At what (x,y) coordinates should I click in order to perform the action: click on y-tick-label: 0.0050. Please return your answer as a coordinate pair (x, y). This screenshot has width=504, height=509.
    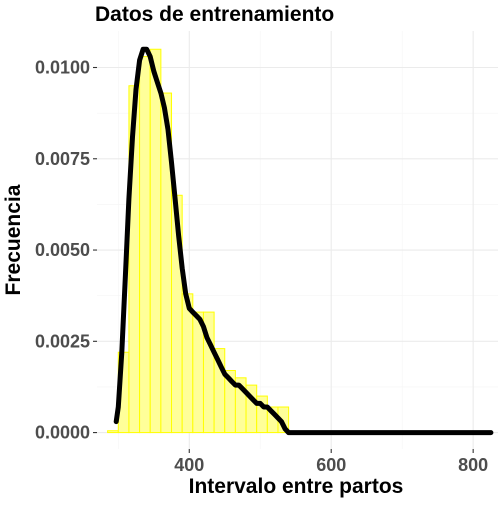
    Looking at the image, I should click on (62, 250).